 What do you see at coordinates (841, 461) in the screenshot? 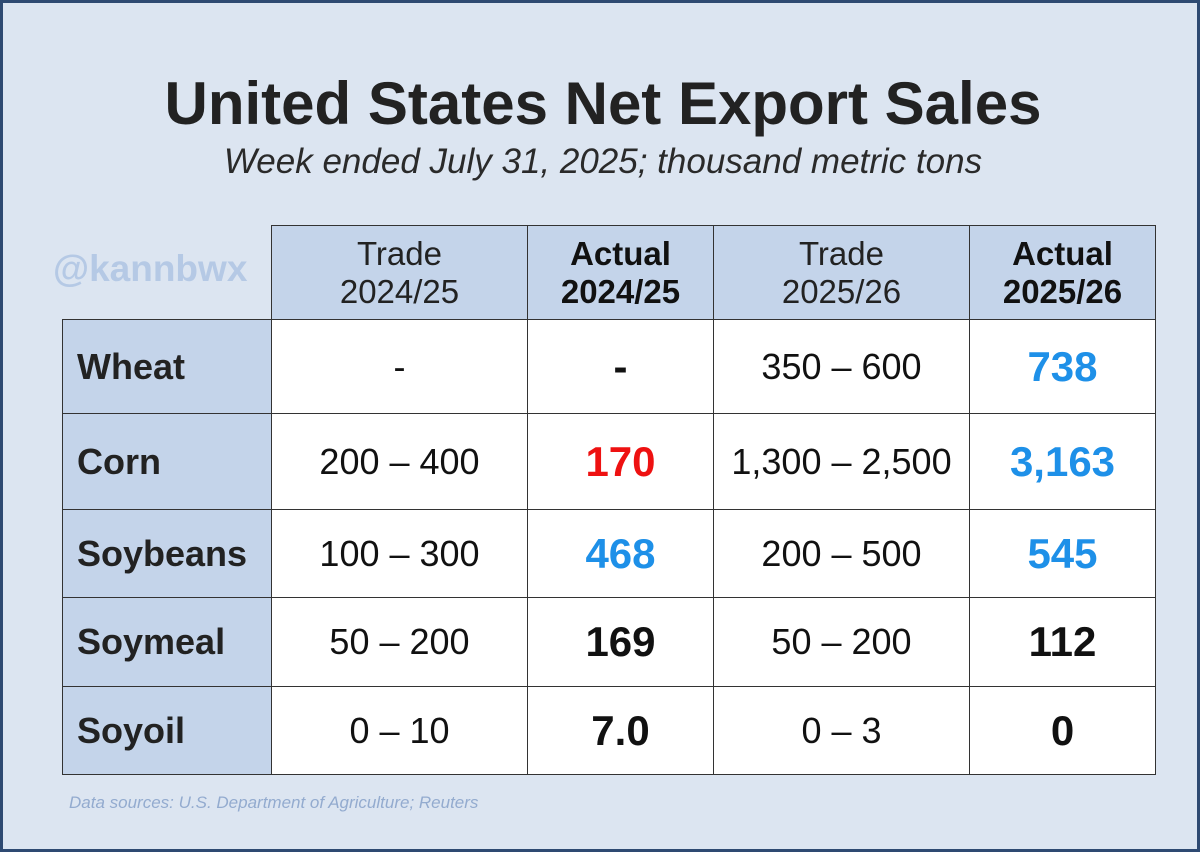
I see `trade-2025-26-cell: 1,300 – 2,500` at bounding box center [841, 461].